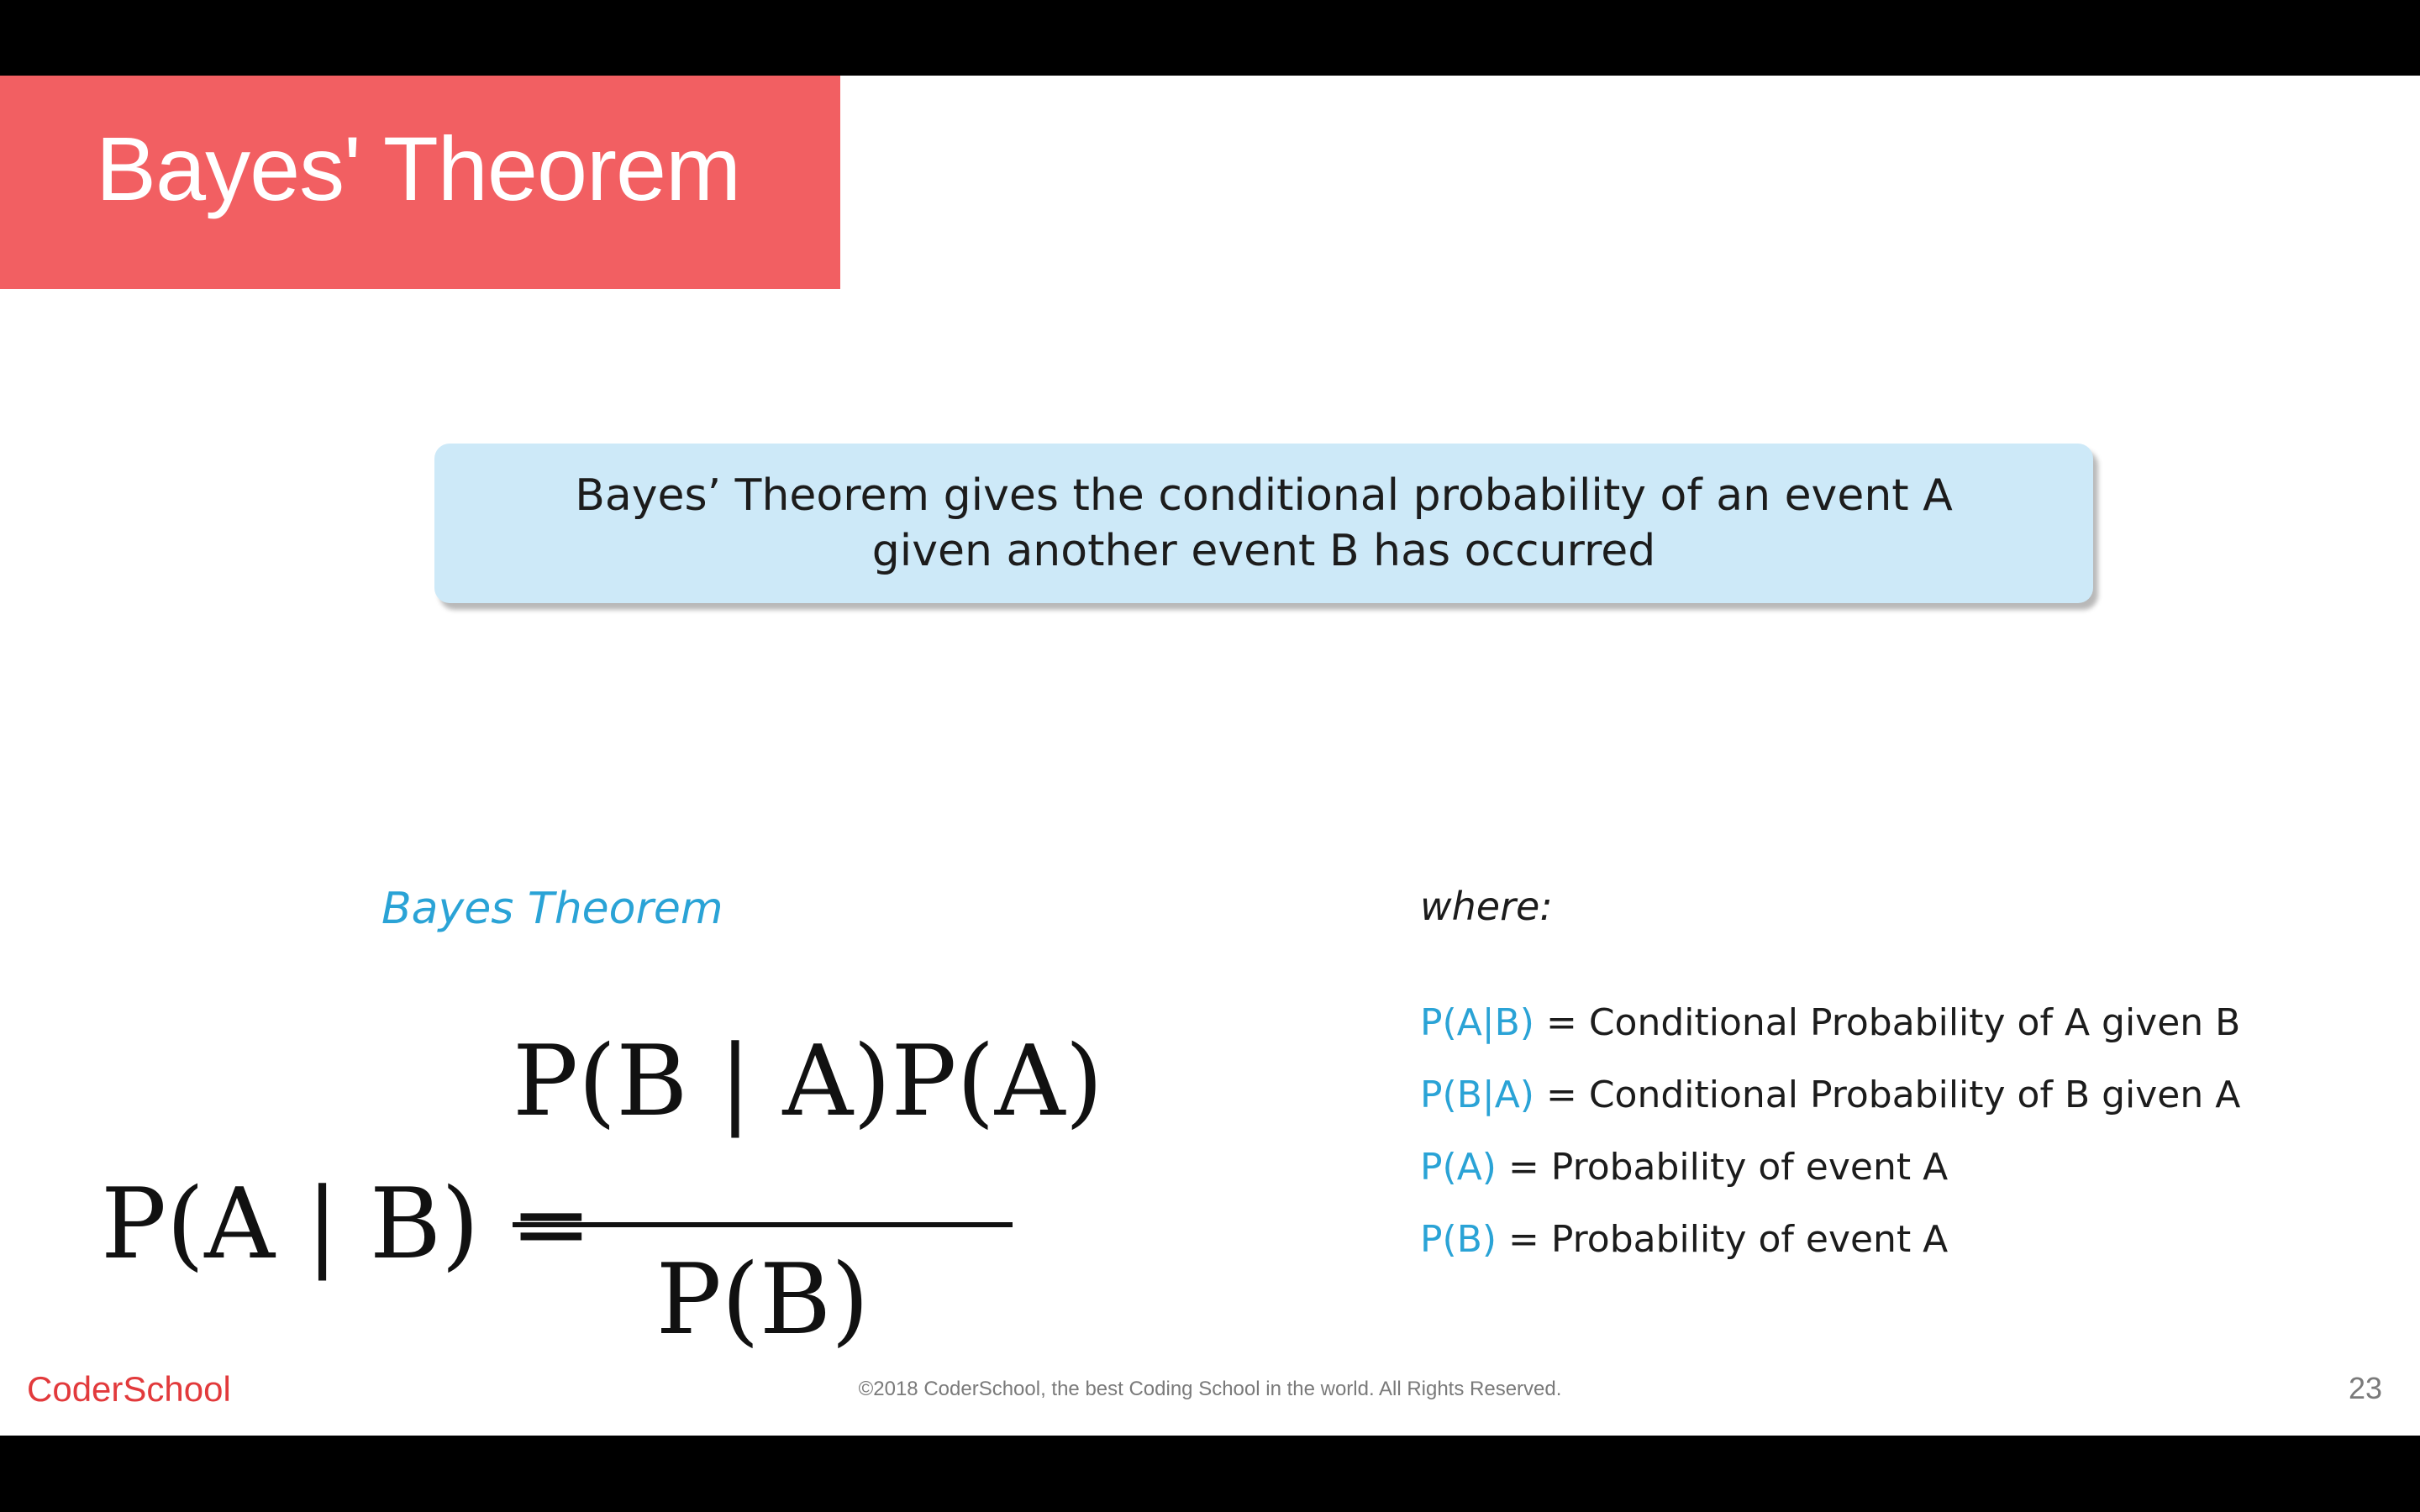  What do you see at coordinates (602, 1201) in the screenshot?
I see `bayes-formula: P(A | B) = P(B | A)P(A) P(B)` at bounding box center [602, 1201].